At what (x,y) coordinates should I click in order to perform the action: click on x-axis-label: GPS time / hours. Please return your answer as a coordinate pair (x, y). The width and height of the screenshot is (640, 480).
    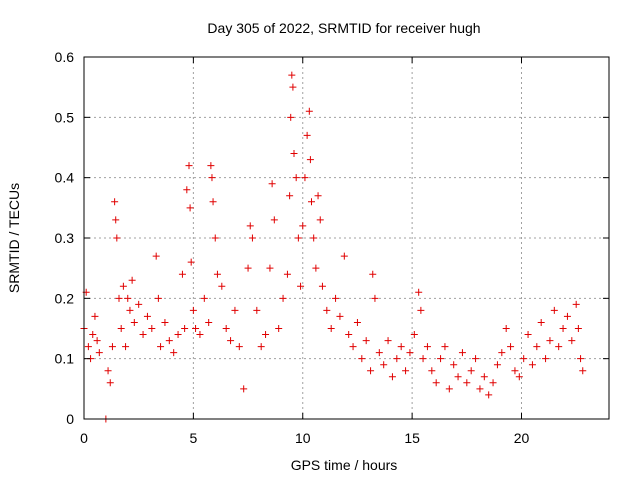
    Looking at the image, I should click on (344, 465).